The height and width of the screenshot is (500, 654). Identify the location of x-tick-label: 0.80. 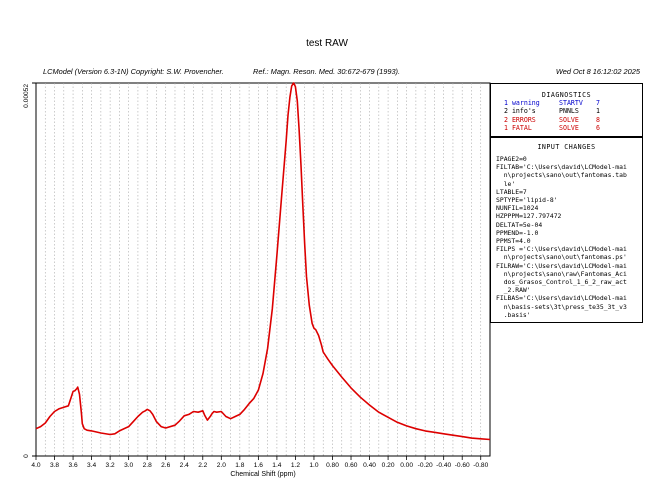
(332, 465).